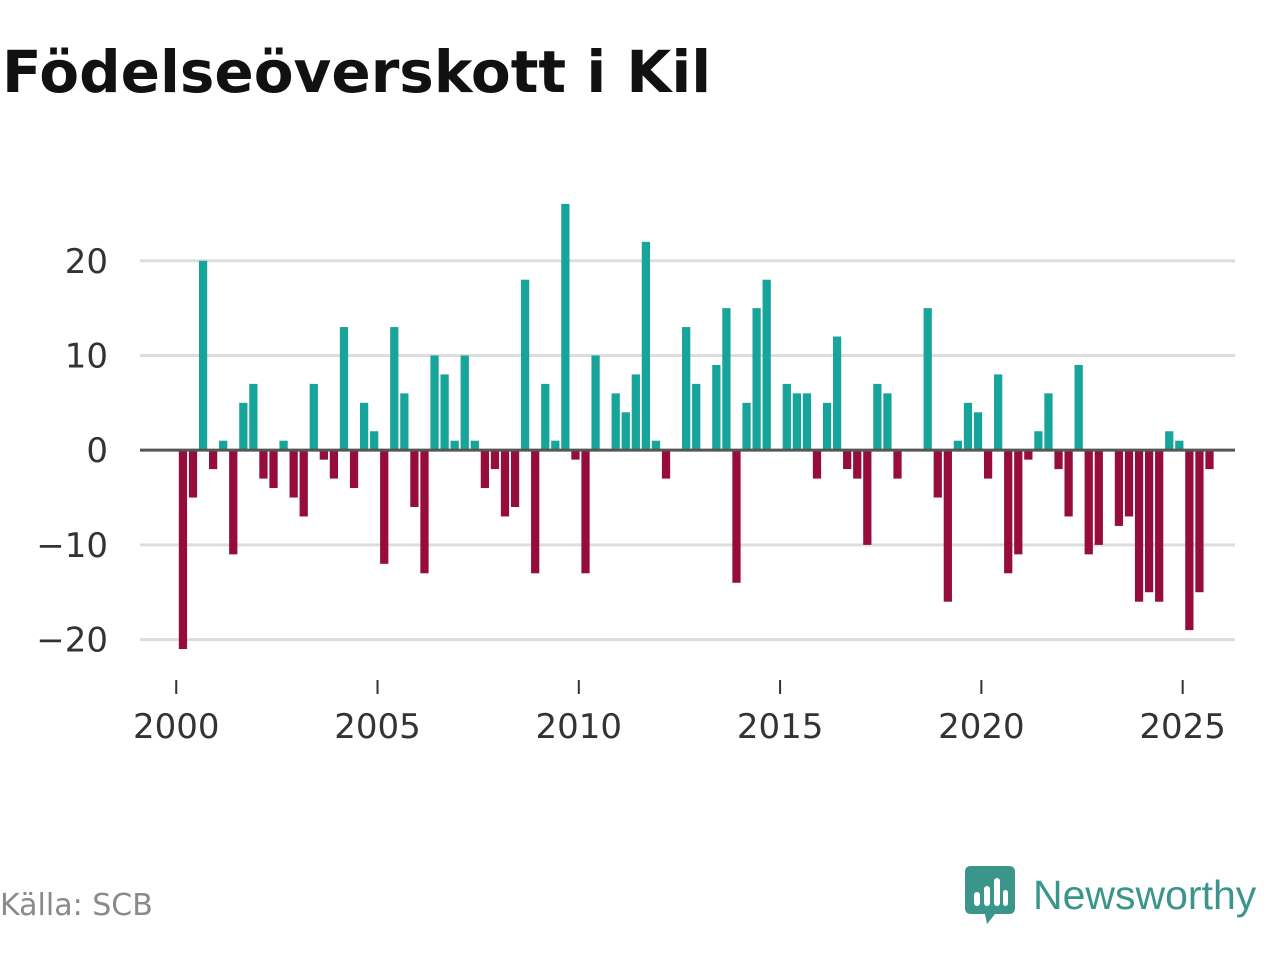 The height and width of the screenshot is (960, 1280). What do you see at coordinates (72, 641) in the screenshot?
I see `y-tick-label: −20` at bounding box center [72, 641].